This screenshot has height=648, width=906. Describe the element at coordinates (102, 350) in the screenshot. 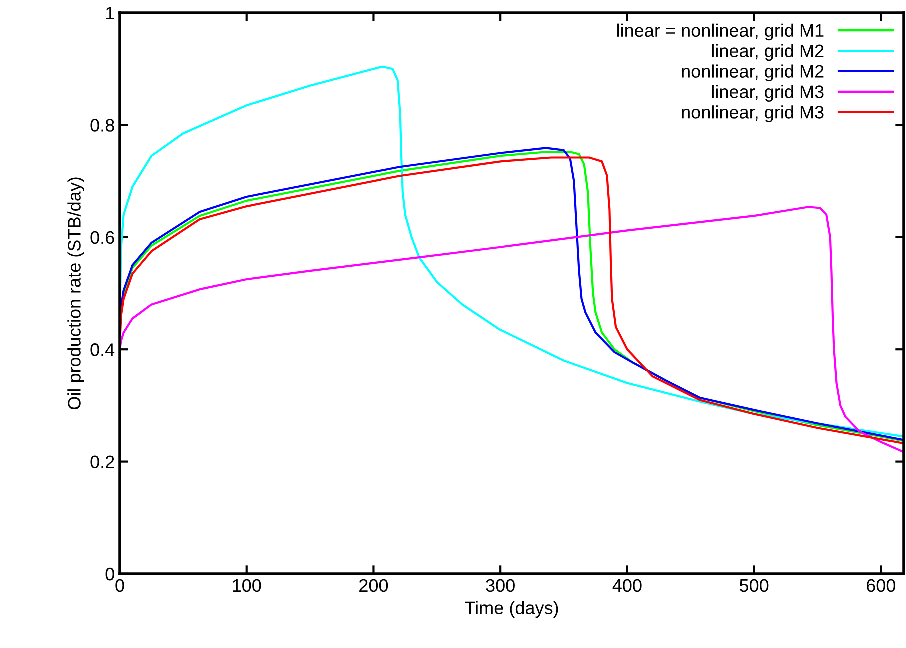

I see `y-tick-label: 0.4` at that location.